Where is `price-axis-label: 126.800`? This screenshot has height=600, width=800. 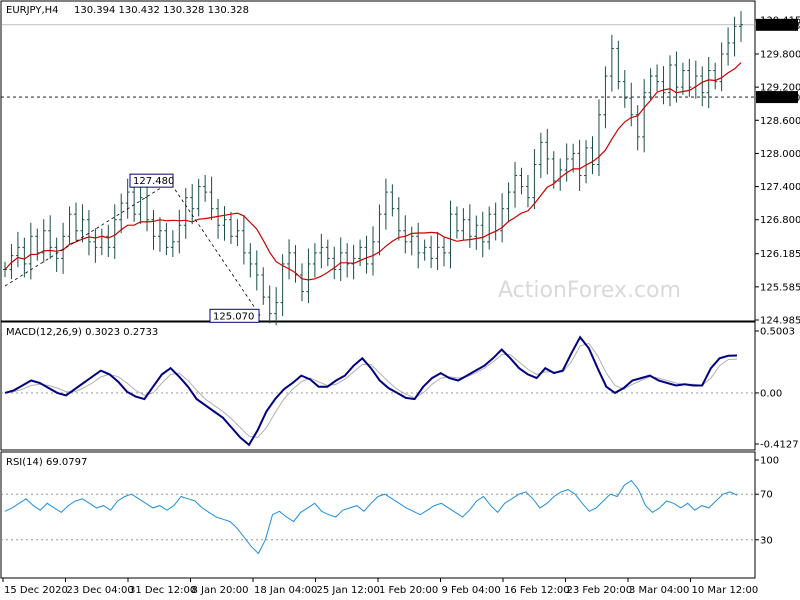
price-axis-label: 126.800 is located at coordinates (780, 220).